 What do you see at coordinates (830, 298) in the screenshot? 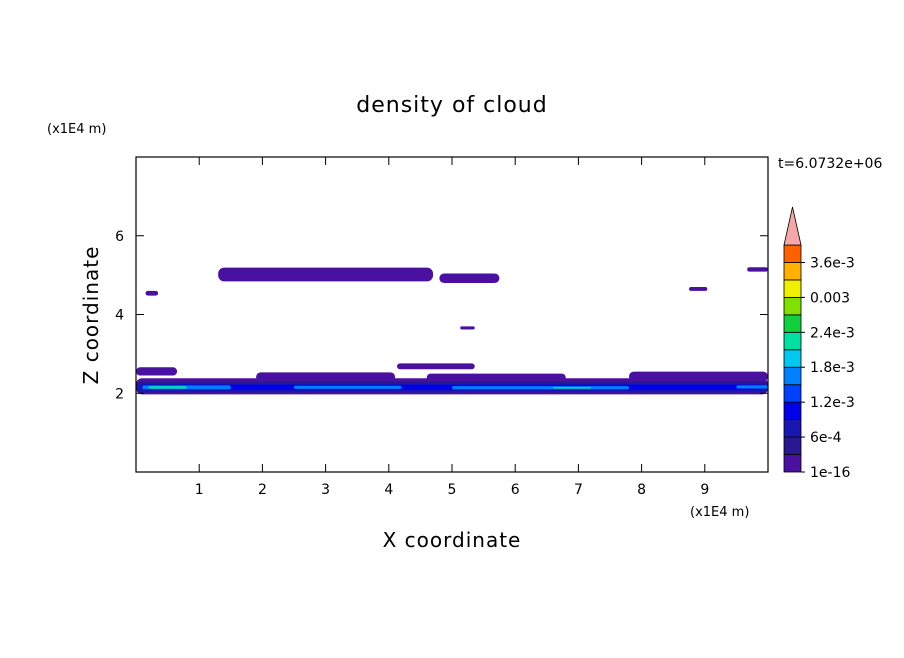
I see `colorbar-tick-label: 0.003` at bounding box center [830, 298].